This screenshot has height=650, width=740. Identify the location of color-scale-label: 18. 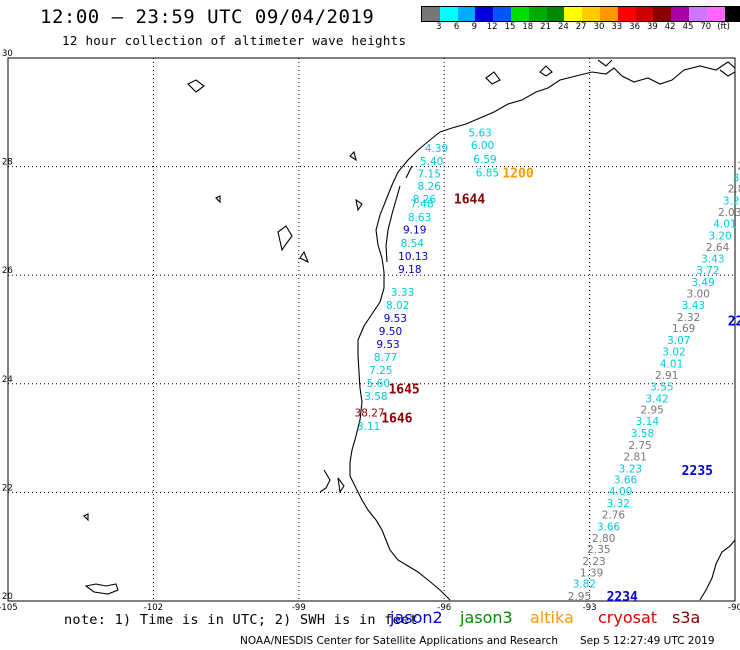
(528, 27).